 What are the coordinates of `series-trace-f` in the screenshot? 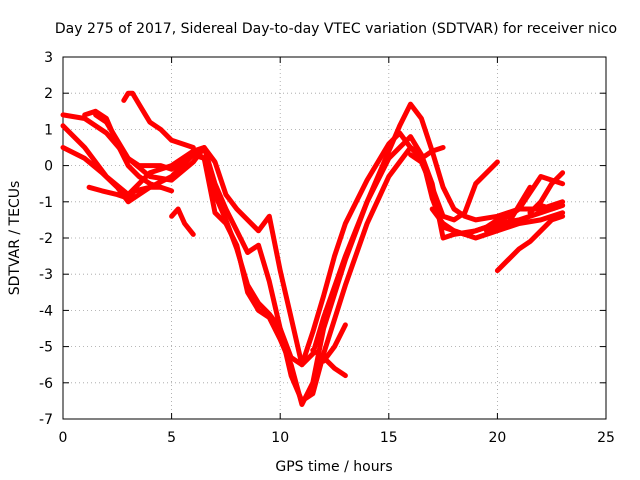 It's located at (130, 192).